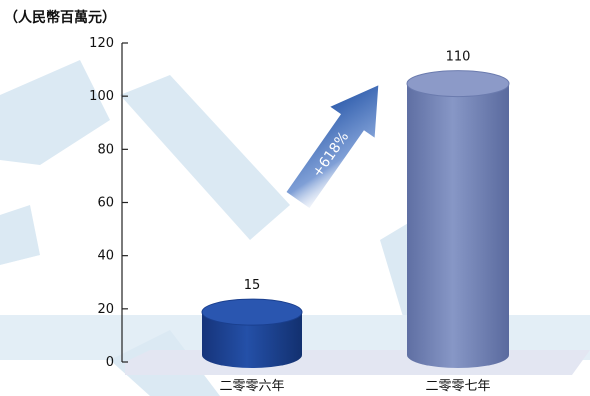 This screenshot has height=396, width=590. Describe the element at coordinates (457, 386) in the screenshot. I see `category-label: 二零零七年` at that location.